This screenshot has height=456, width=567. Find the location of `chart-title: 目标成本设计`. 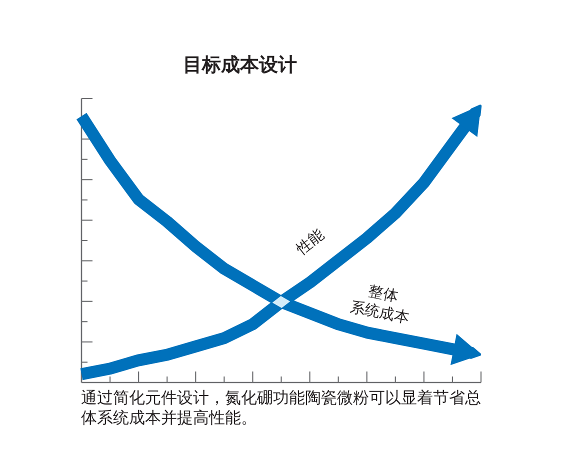

chart-title: 目标成本设计 is located at coordinates (240, 65).